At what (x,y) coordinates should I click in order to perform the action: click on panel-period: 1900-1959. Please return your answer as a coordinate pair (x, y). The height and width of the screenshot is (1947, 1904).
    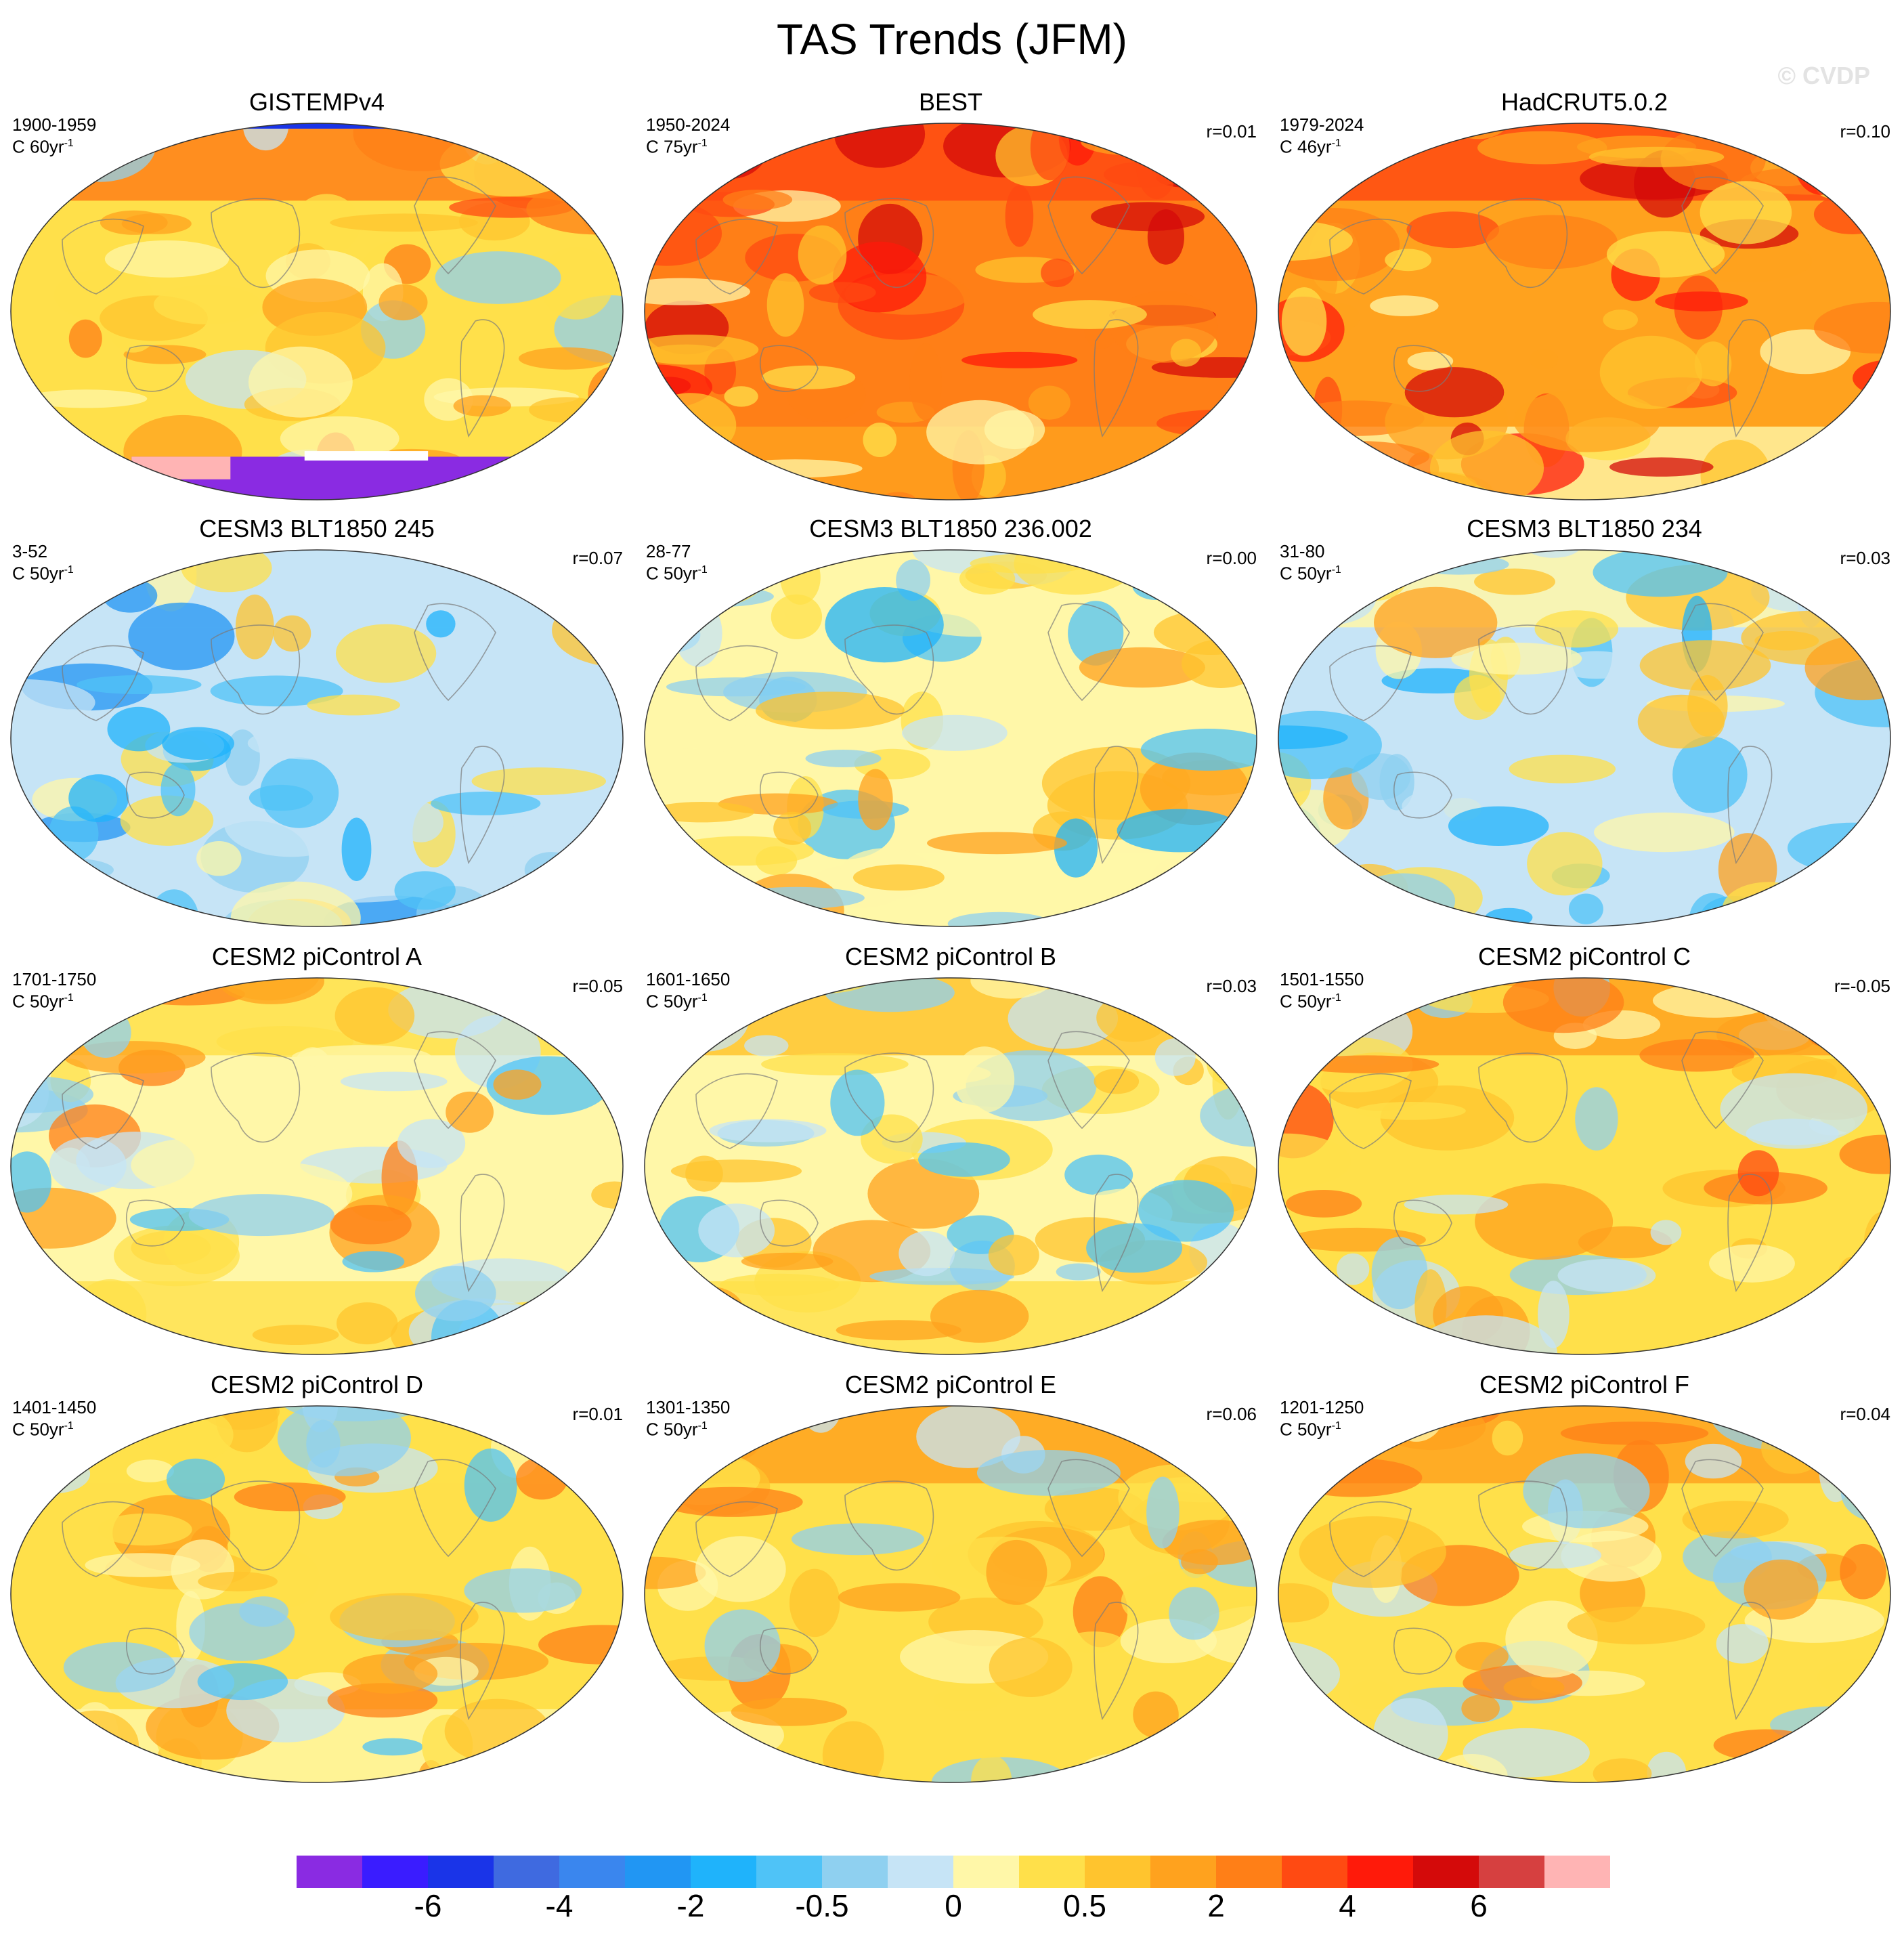
    Looking at the image, I should click on (55, 124).